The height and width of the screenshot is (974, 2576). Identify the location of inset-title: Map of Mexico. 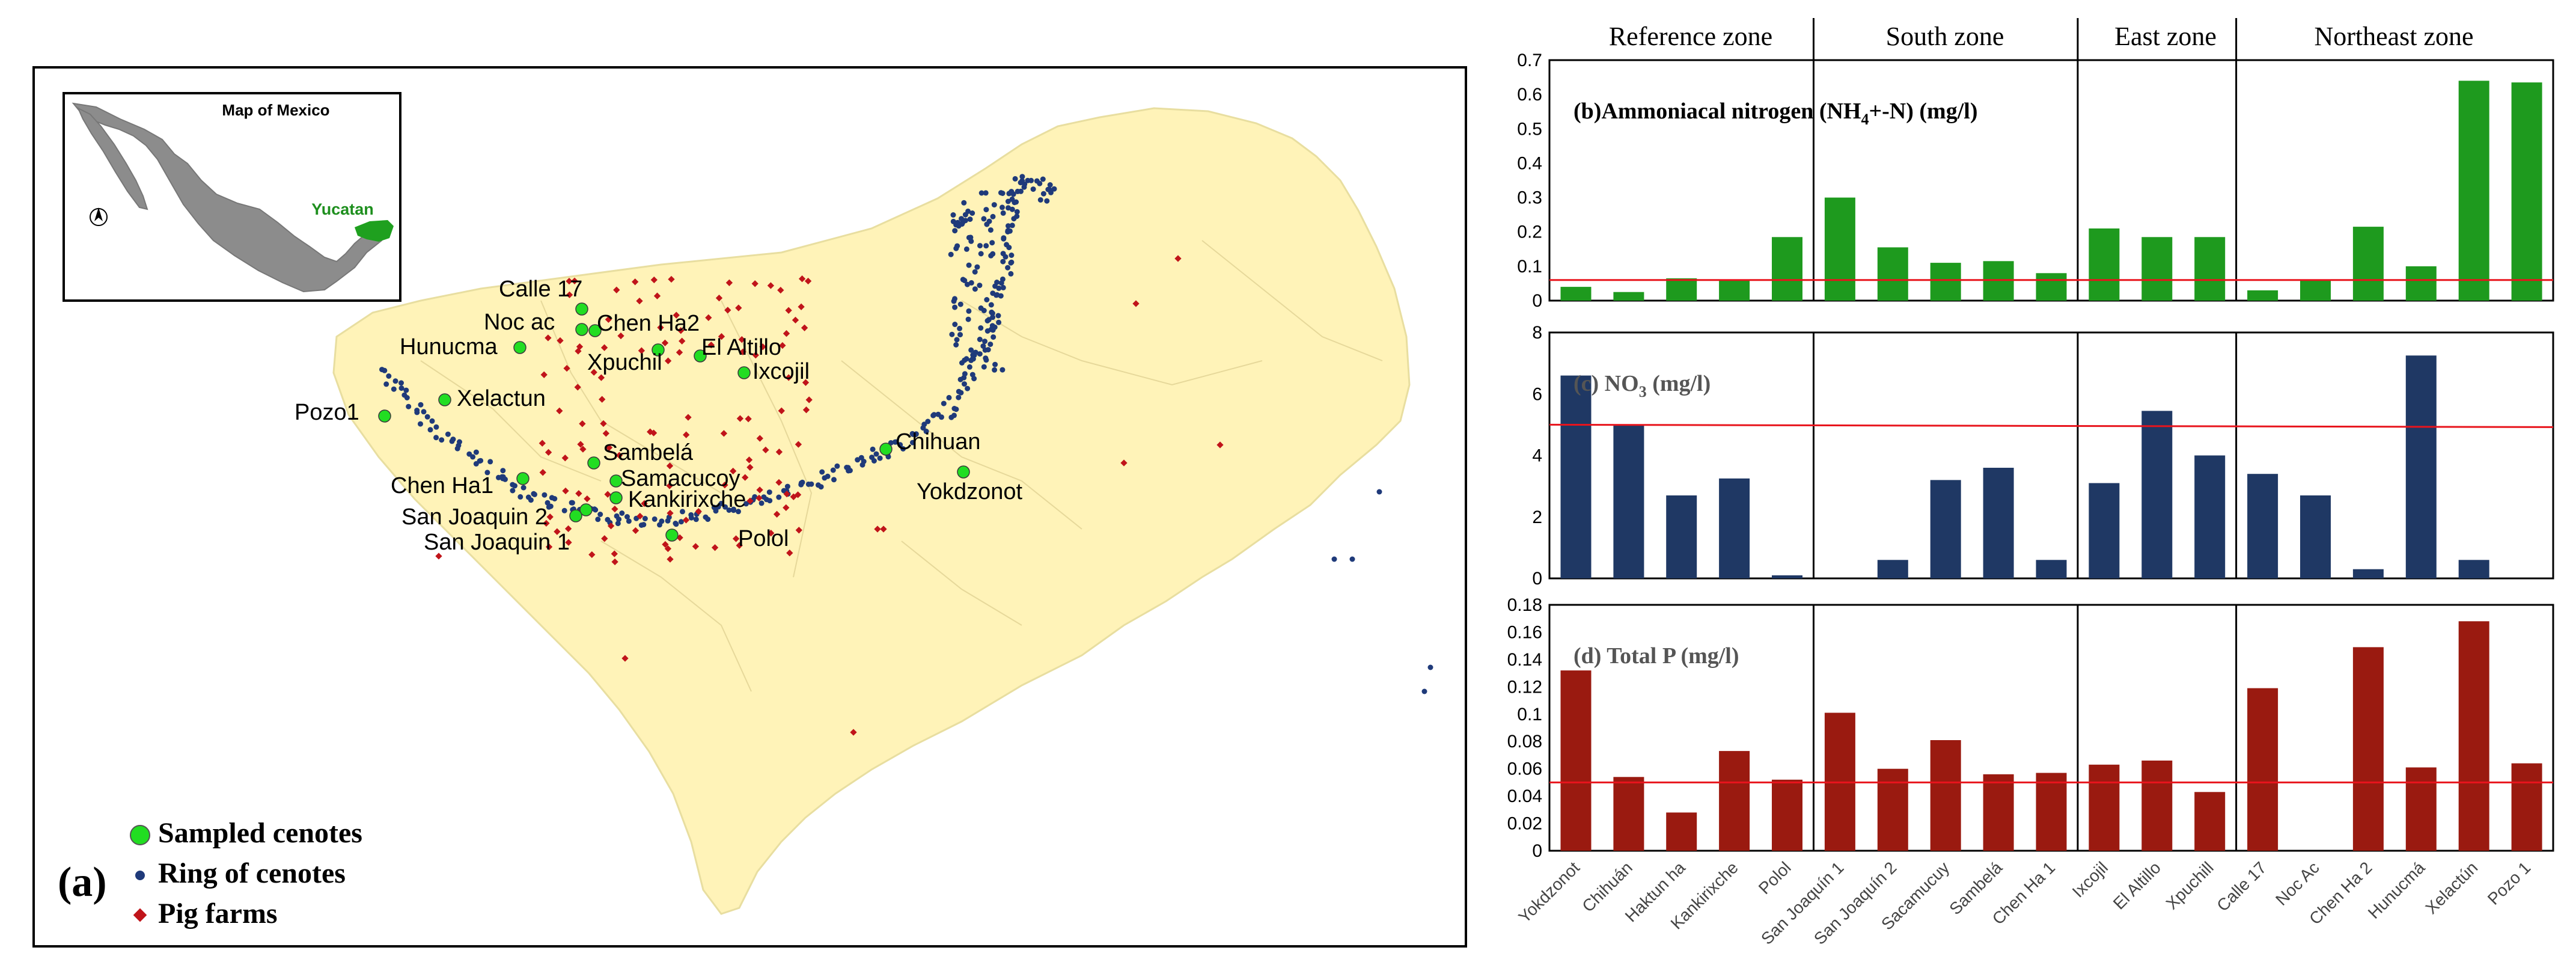
(275, 110).